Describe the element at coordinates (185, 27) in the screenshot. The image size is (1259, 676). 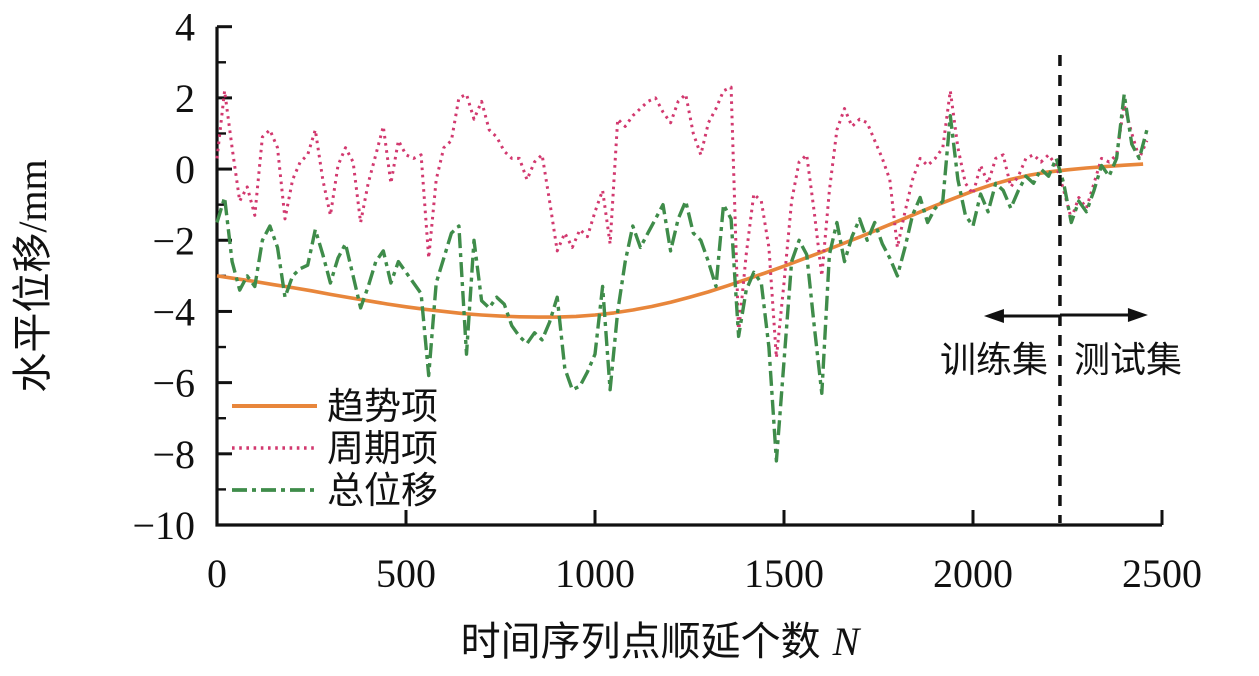
I see `y-tick-label: 4` at that location.